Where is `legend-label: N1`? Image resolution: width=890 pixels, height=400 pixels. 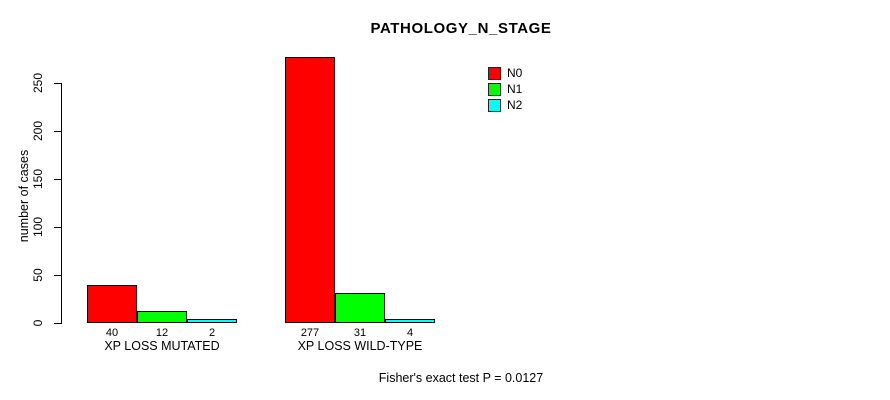 legend-label: N1 is located at coordinates (515, 89).